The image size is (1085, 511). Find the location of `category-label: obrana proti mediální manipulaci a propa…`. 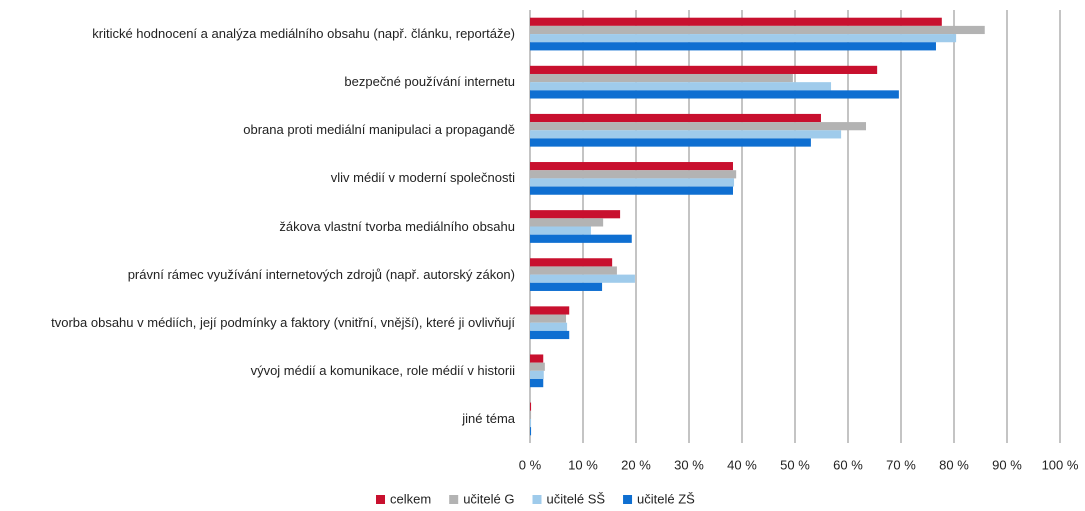

category-label: obrana proti mediální manipulaci a propa… is located at coordinates (379, 130).